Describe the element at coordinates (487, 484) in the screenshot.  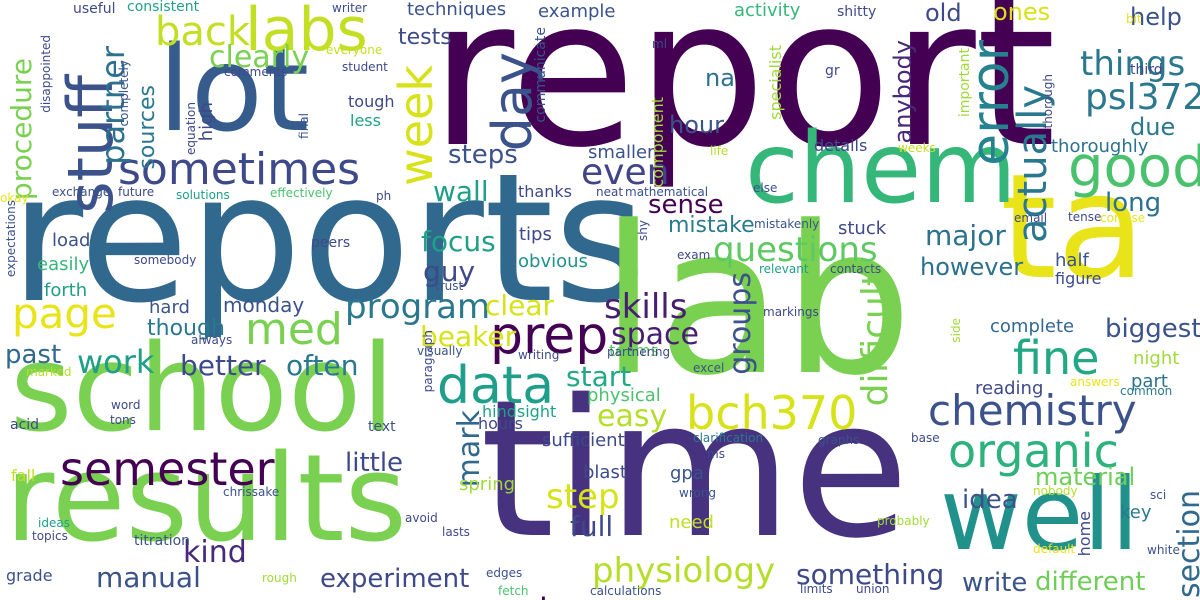
I see `word-spring: spring` at that location.